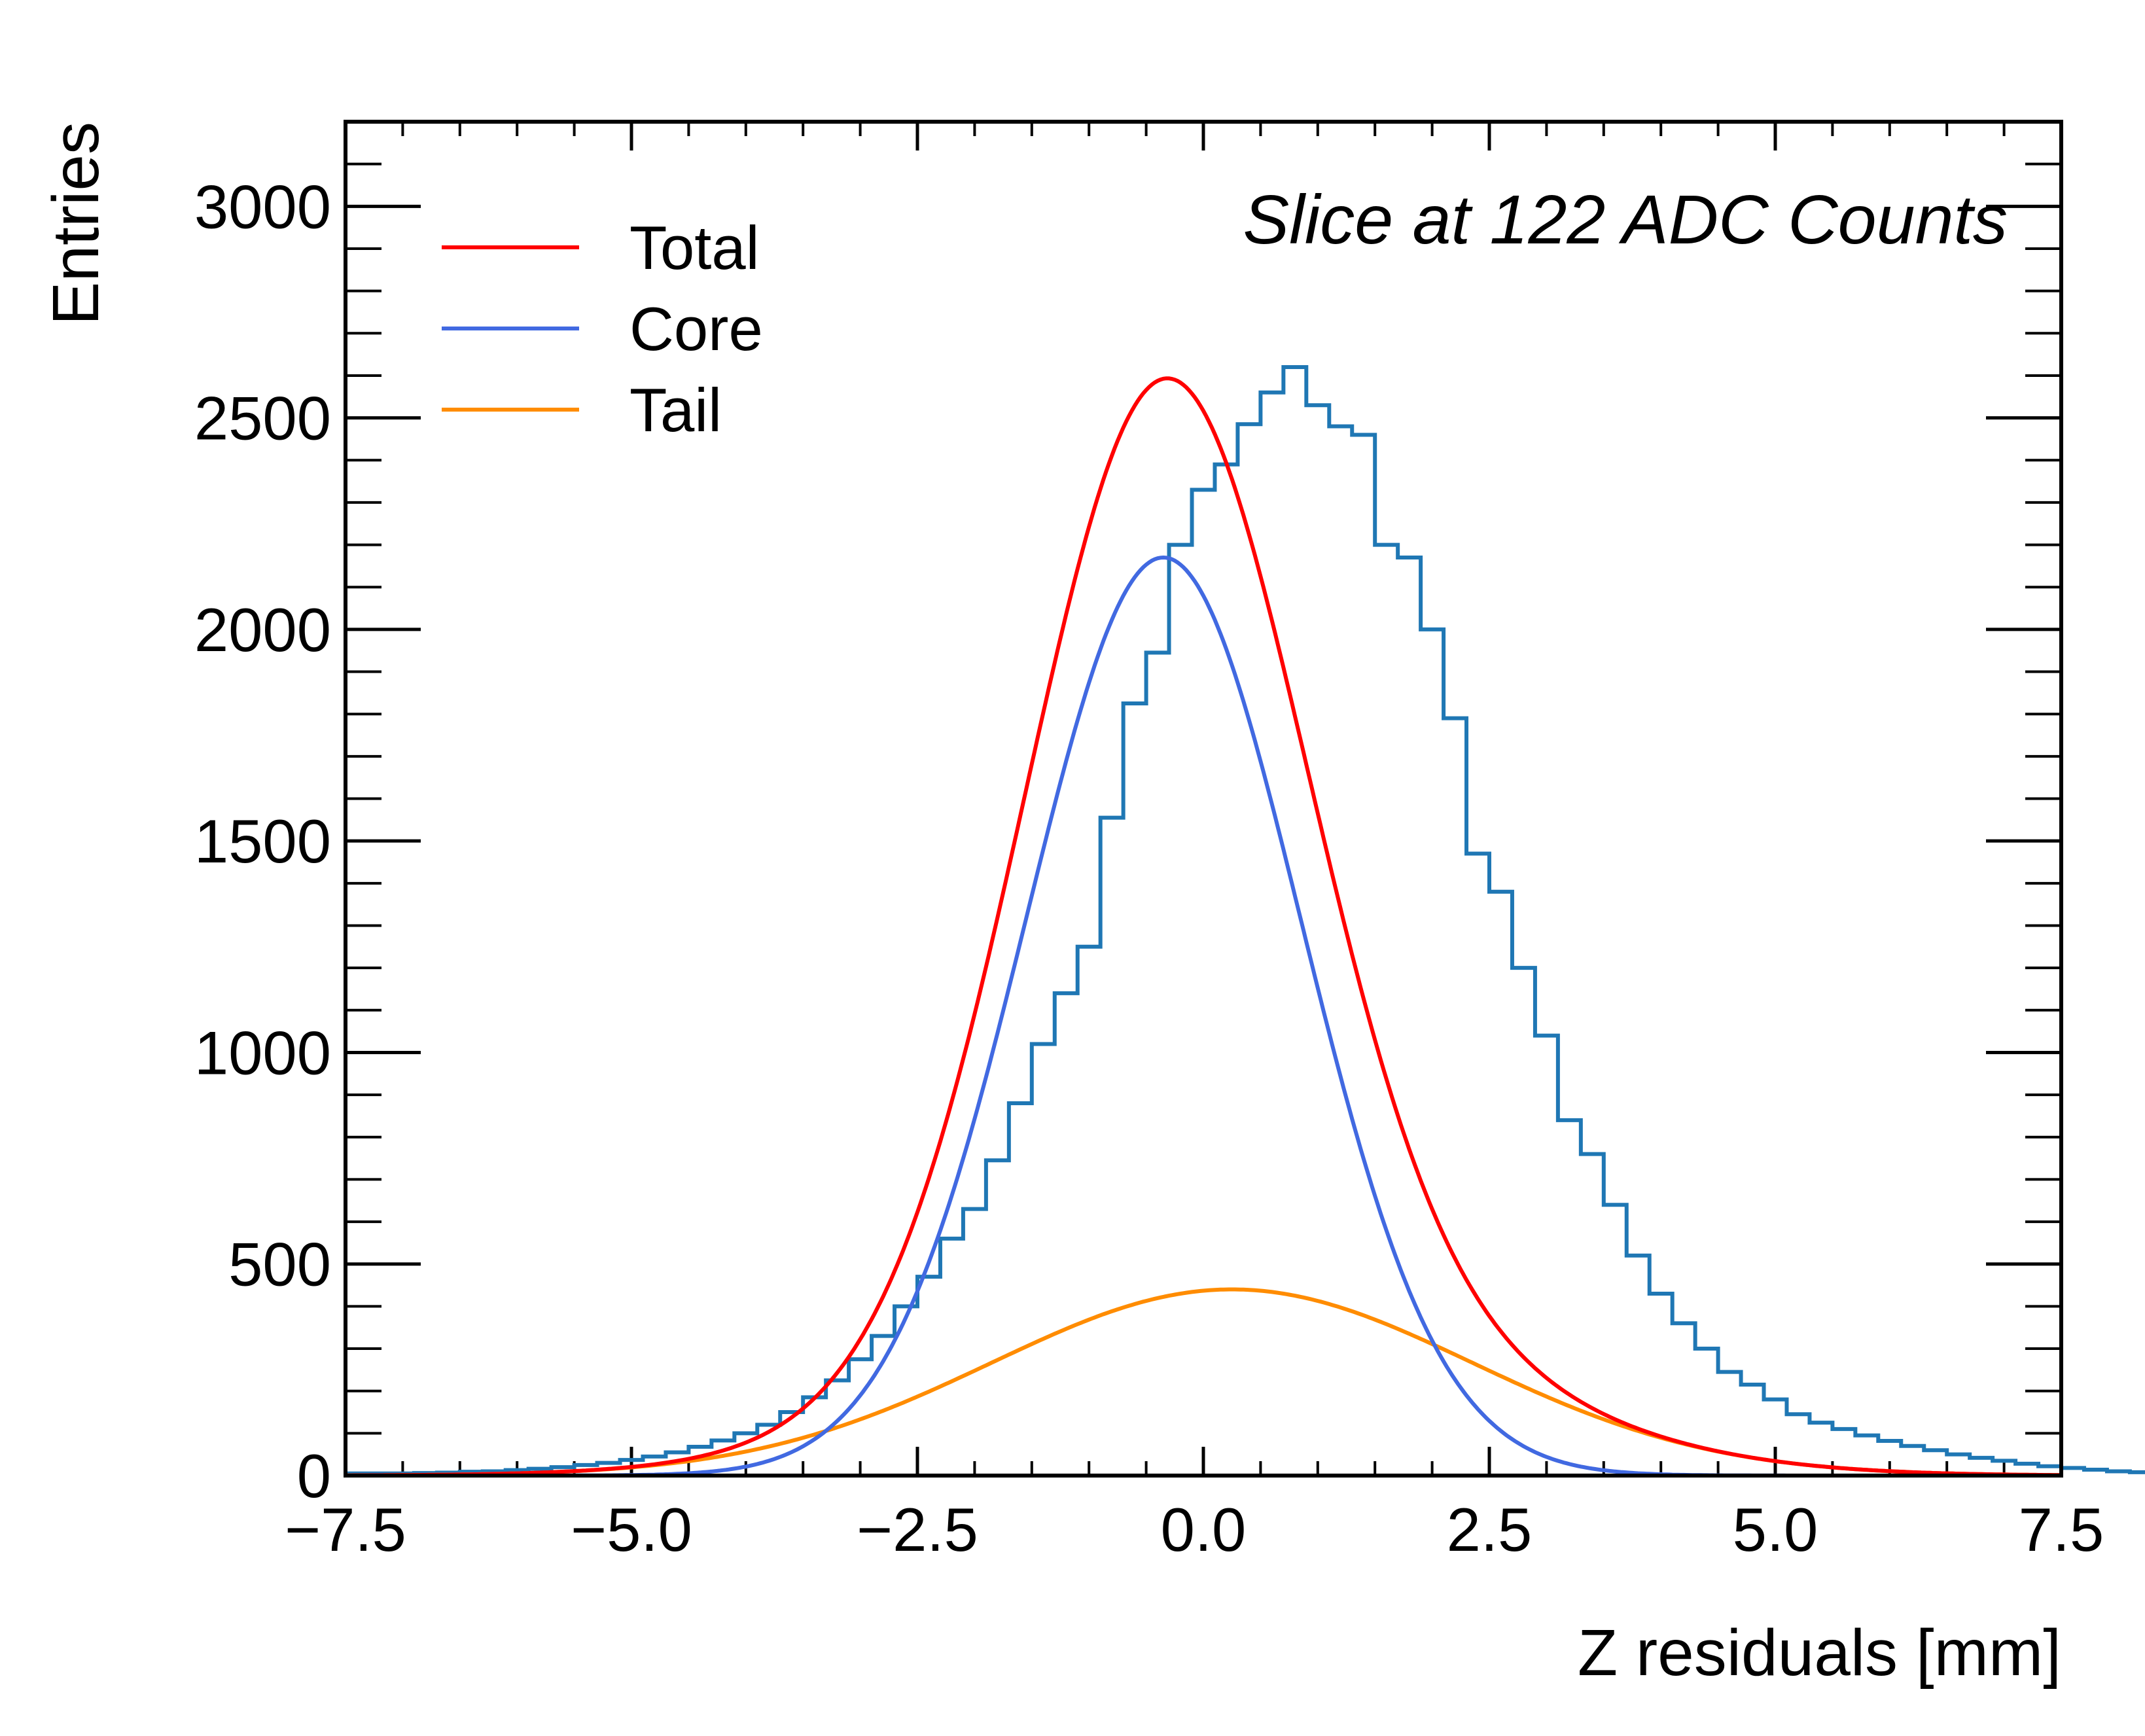 Image resolution: width=2145 pixels, height=1736 pixels. I want to click on slice-annotation: Slice at 122 ADC Counts, so click(1625, 219).